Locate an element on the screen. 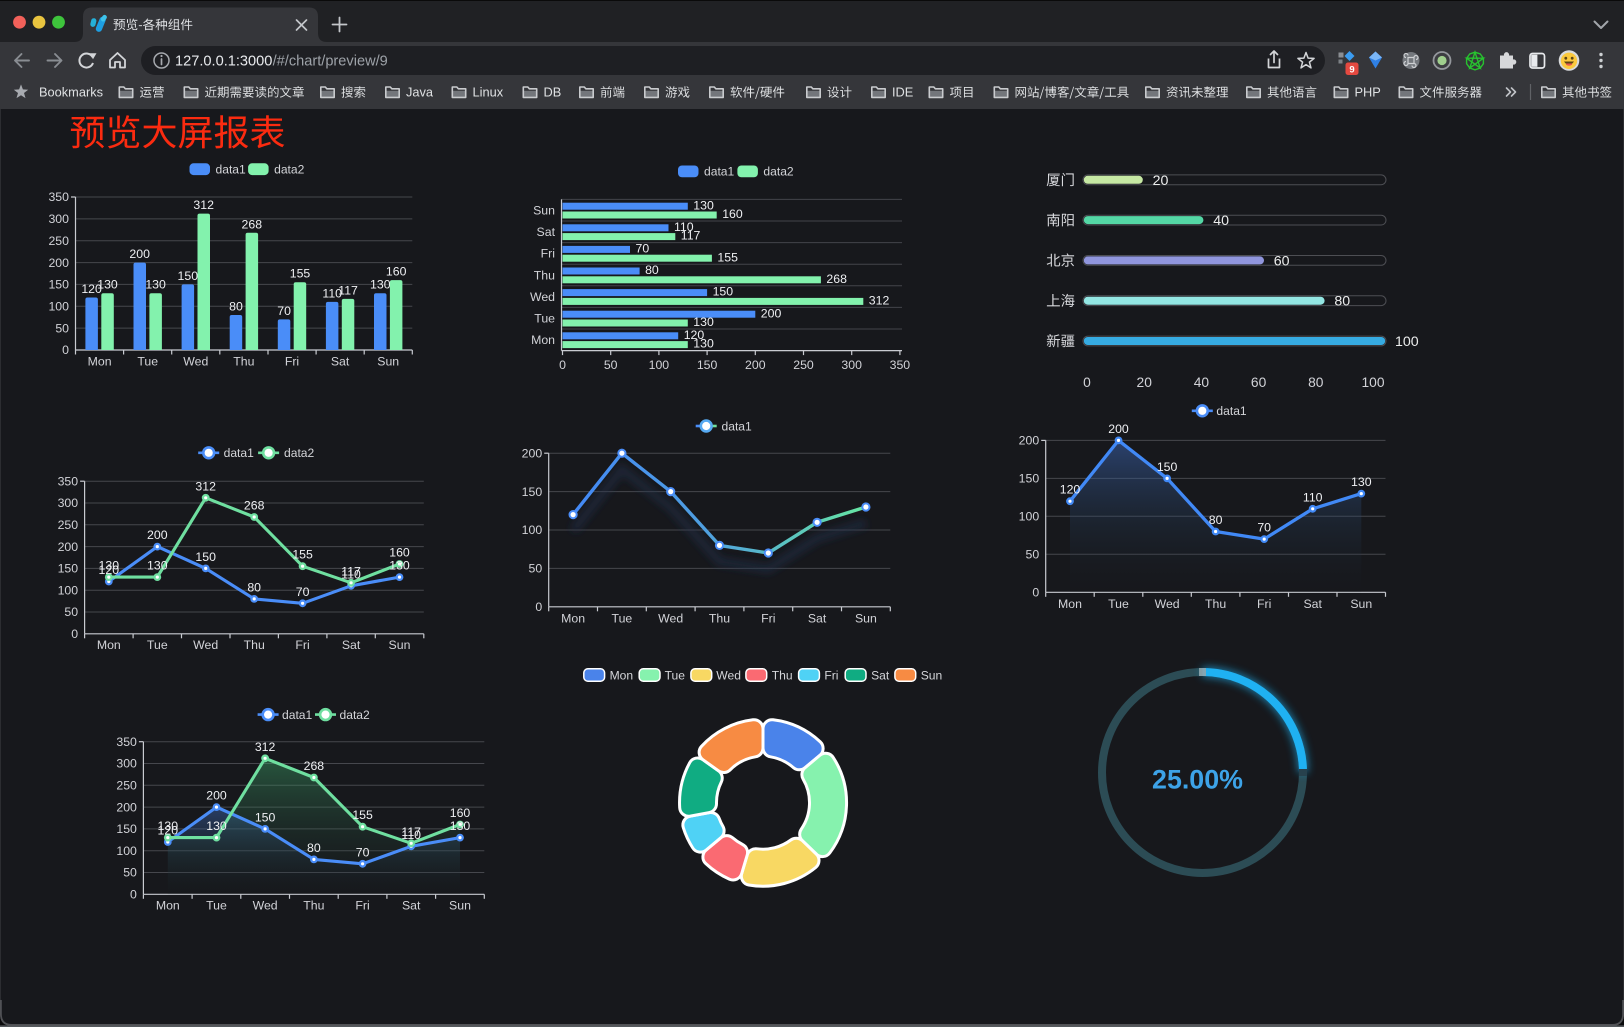 The height and width of the screenshot is (1027, 1624). svg-text: 9 is located at coordinates (1351, 69).